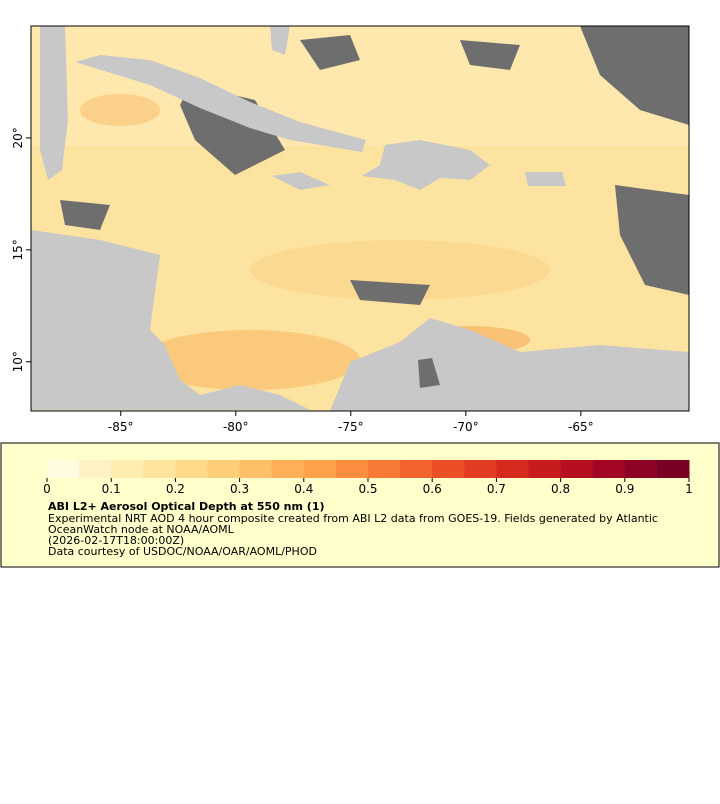 The height and width of the screenshot is (804, 720). What do you see at coordinates (141, 529) in the screenshot?
I see `legend-description: OceanWatch node at NOAA/AOML` at bounding box center [141, 529].